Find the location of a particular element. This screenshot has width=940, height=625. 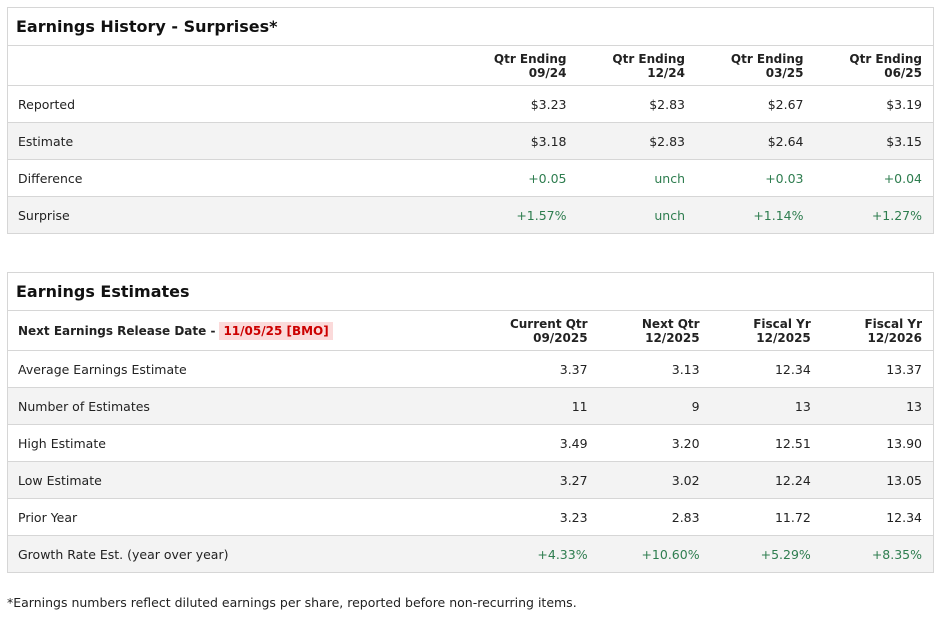

table-row: Difference +0.05 unch +0.03 +0.04 is located at coordinates (470, 178).